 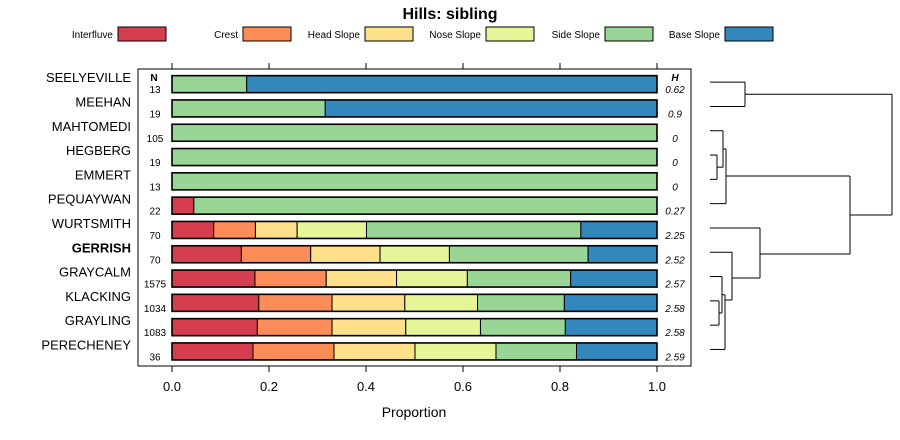 I want to click on bar-outline-mahtomedi, so click(x=414, y=133).